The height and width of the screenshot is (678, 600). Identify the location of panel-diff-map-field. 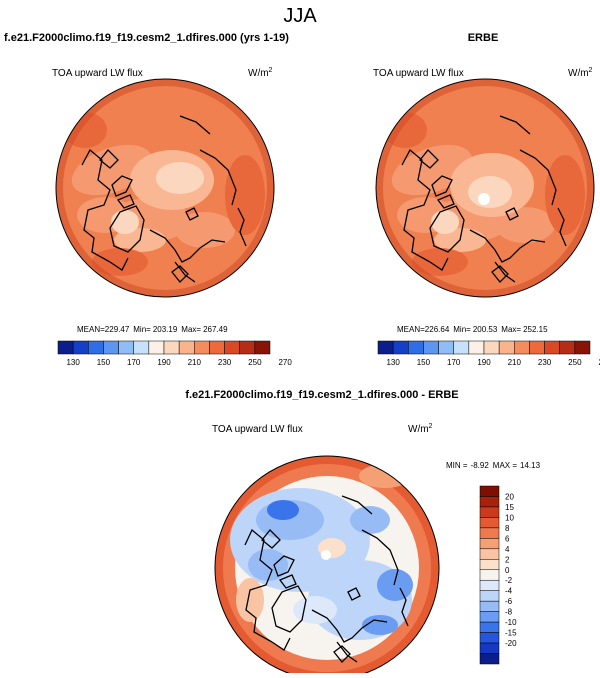
(327, 567).